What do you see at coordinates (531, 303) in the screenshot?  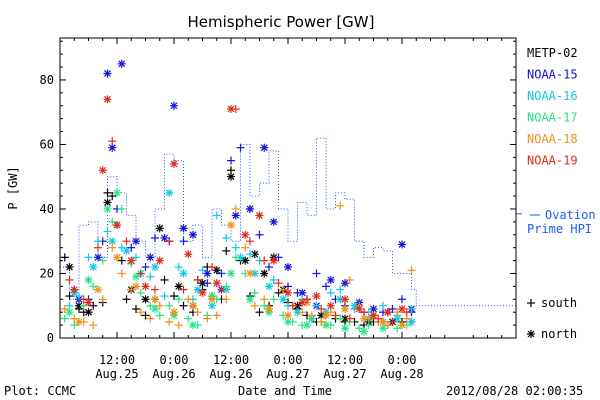 I see `legend-symbol-south` at bounding box center [531, 303].